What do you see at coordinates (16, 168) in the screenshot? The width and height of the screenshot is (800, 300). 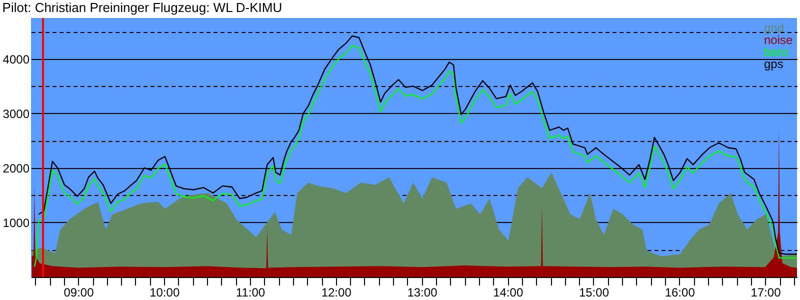 I see `y-tick-label: 2000` at bounding box center [16, 168].